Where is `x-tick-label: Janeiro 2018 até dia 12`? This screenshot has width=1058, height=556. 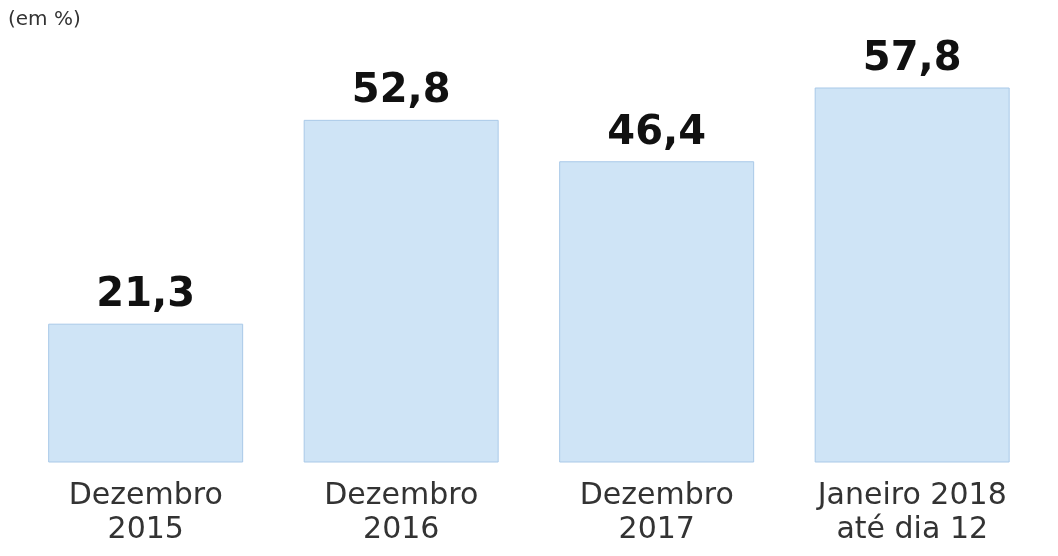
x-tick-label: Janeiro 2018 até dia 12 is located at coordinates (911, 510).